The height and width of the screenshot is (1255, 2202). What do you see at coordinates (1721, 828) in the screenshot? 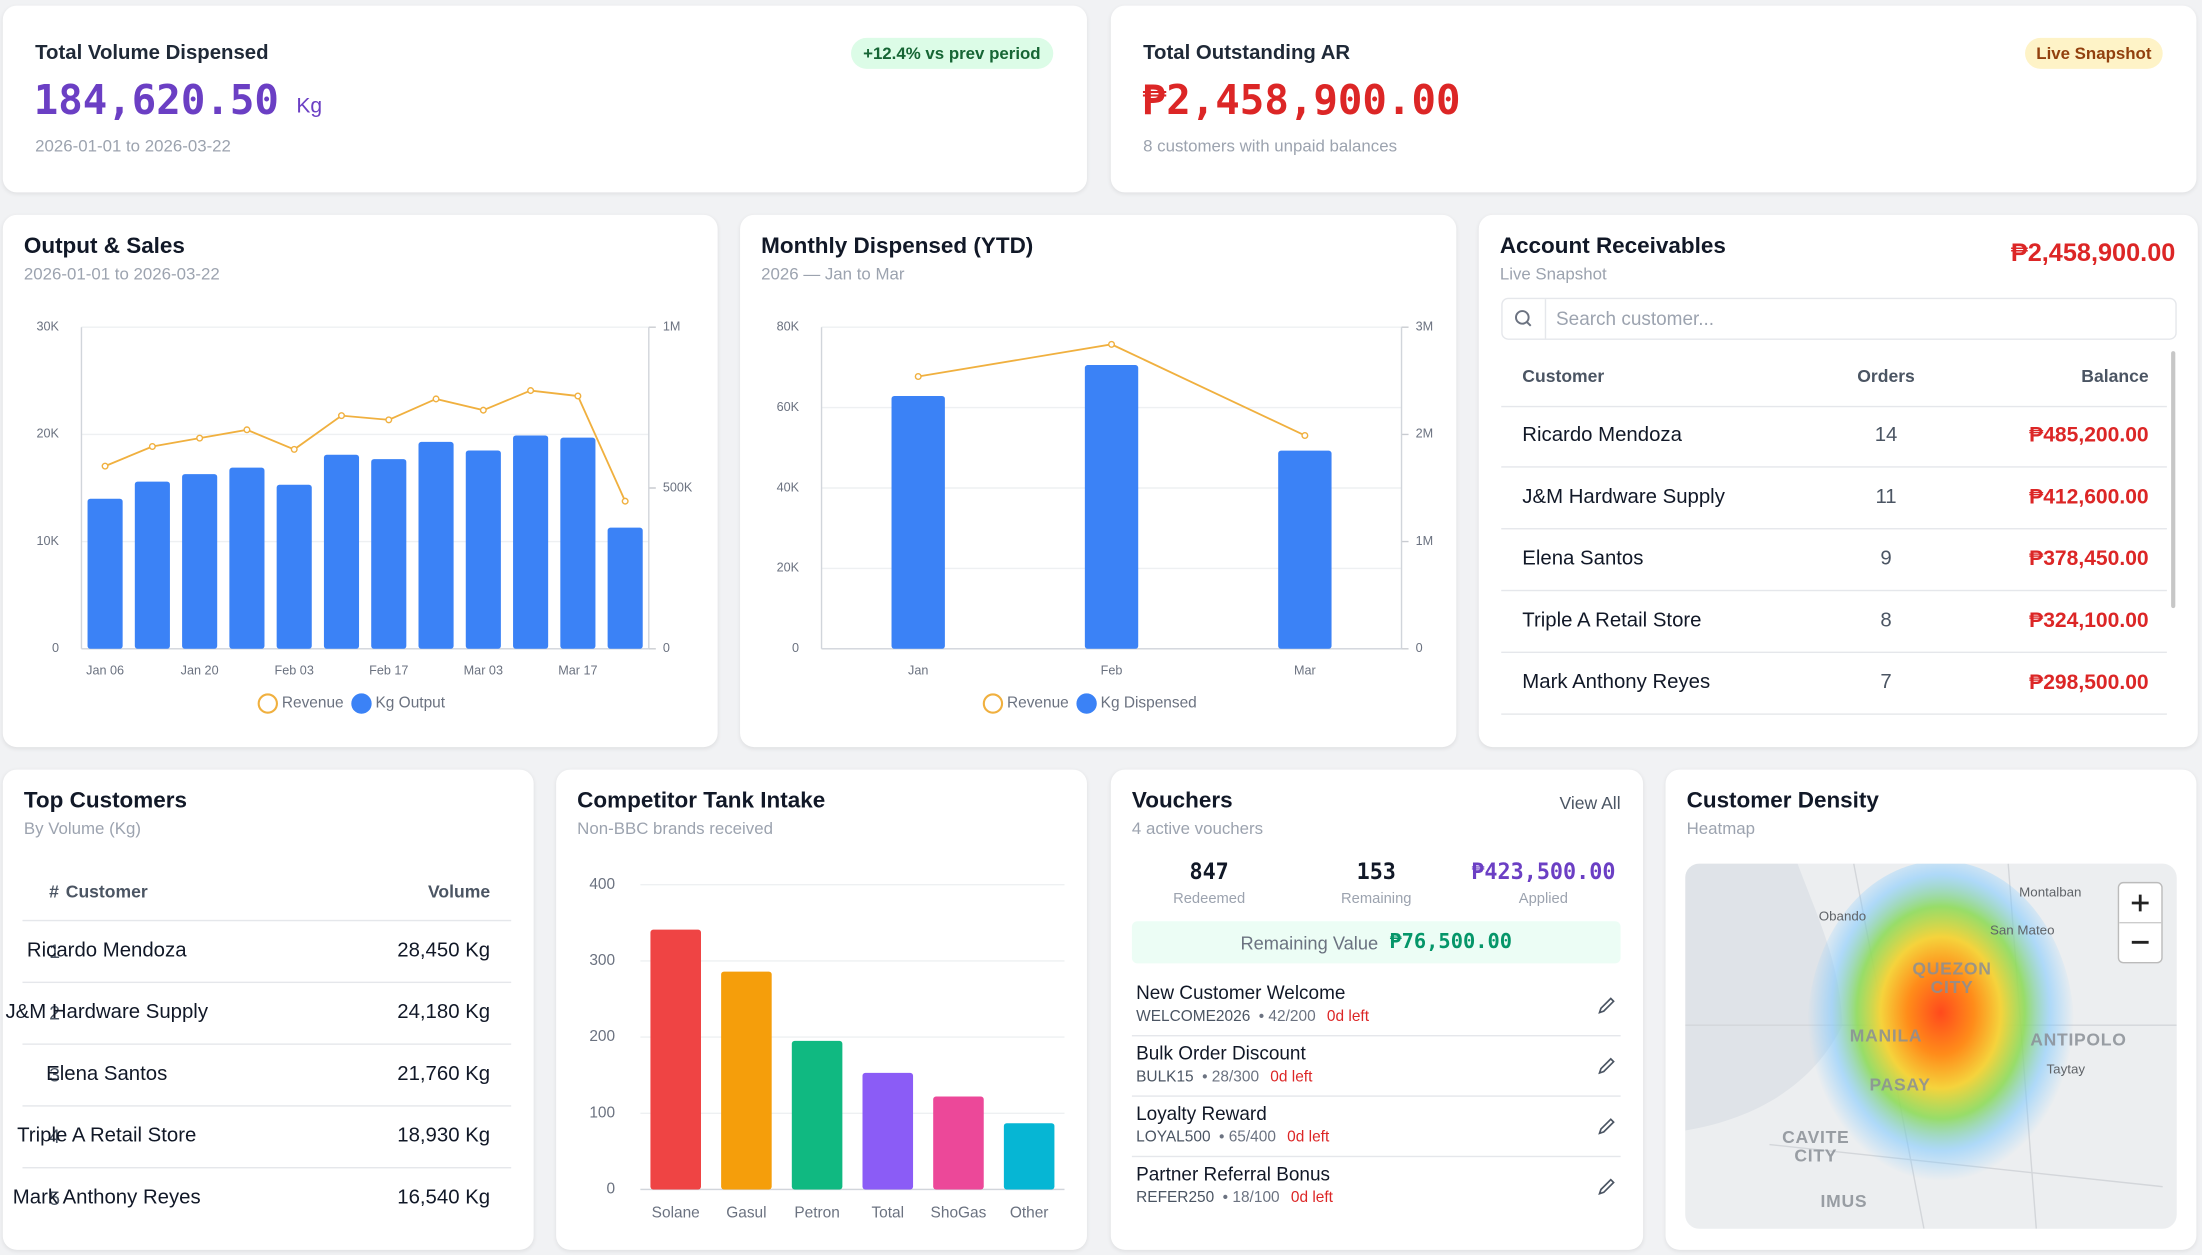
I see `card-subtitle: Heatmap` at bounding box center [1721, 828].